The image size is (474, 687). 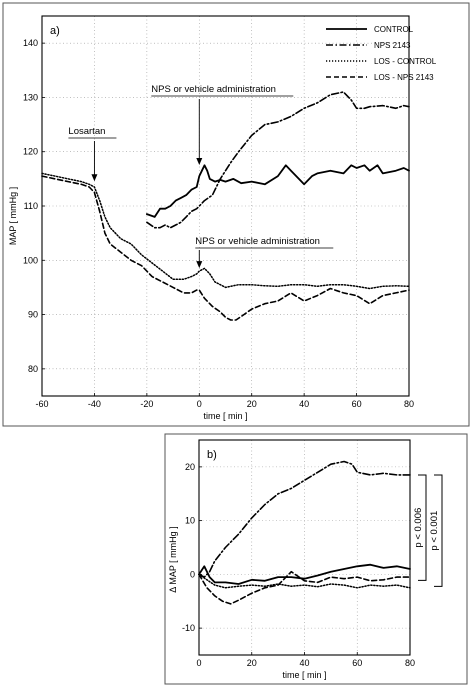 I want to click on pa-x-tick-label: -60, so click(x=41, y=404).